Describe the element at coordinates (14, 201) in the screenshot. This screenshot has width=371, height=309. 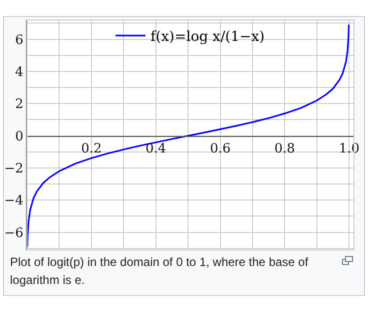
I see `y-tick-label: −4` at that location.